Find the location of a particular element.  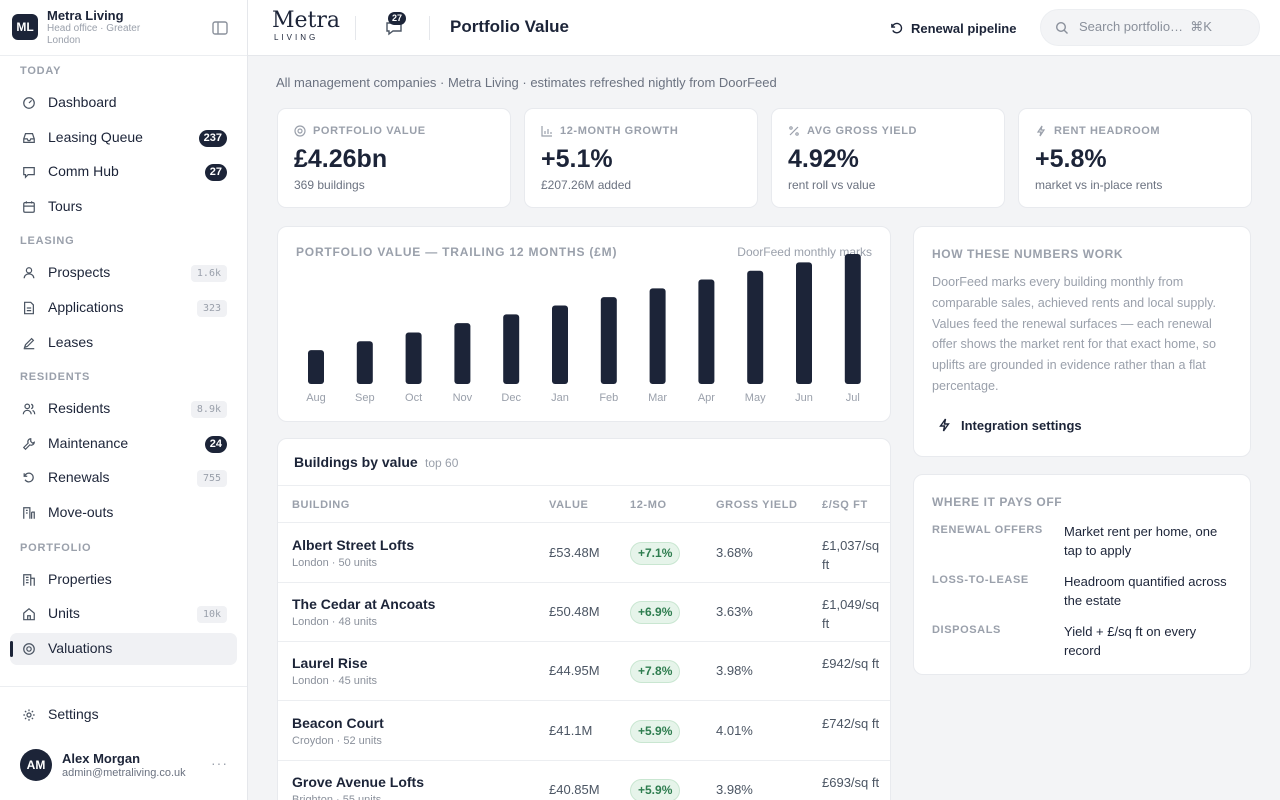

info-title: HOW THESE NUMBERS WORK is located at coordinates (1028, 254).